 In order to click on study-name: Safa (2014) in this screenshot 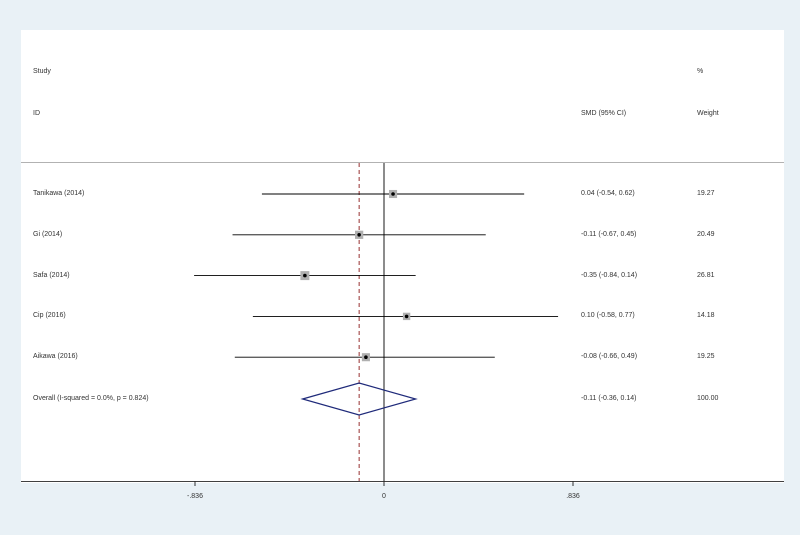, I will do `click(51, 275)`.